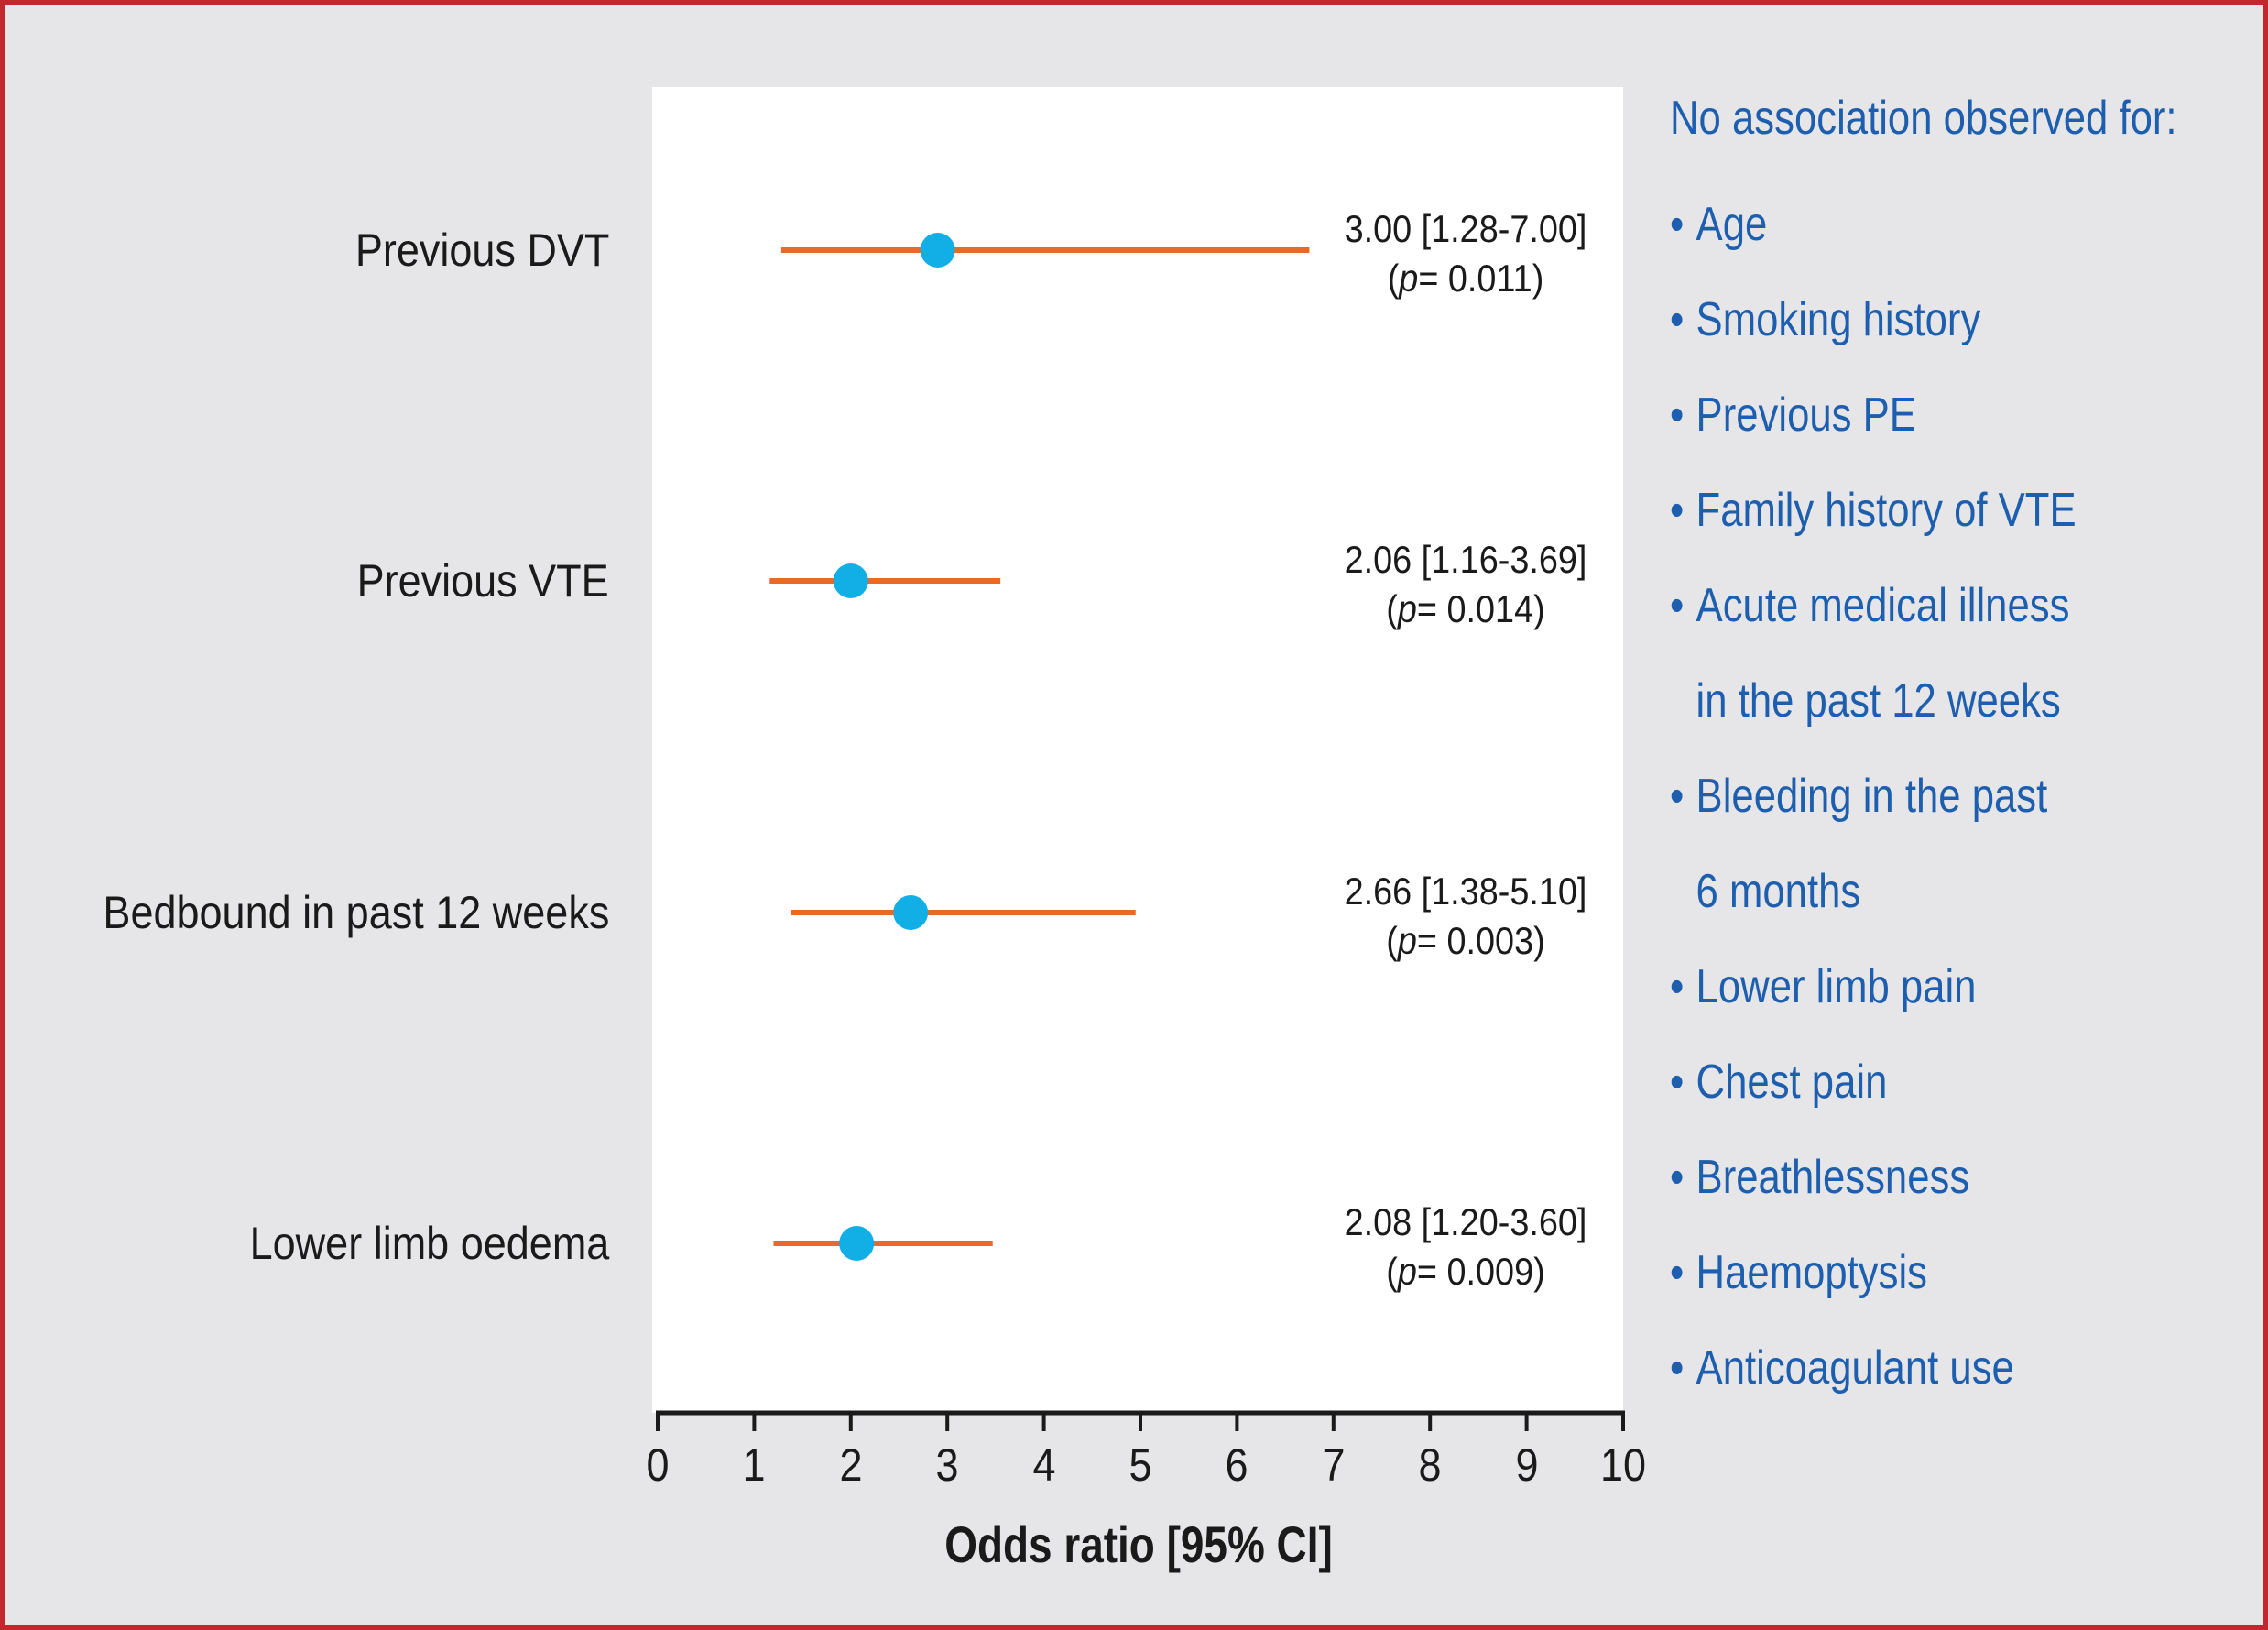 The width and height of the screenshot is (2268, 1630). Describe the element at coordinates (754, 1465) in the screenshot. I see `x-tick-label-1: 1` at that location.